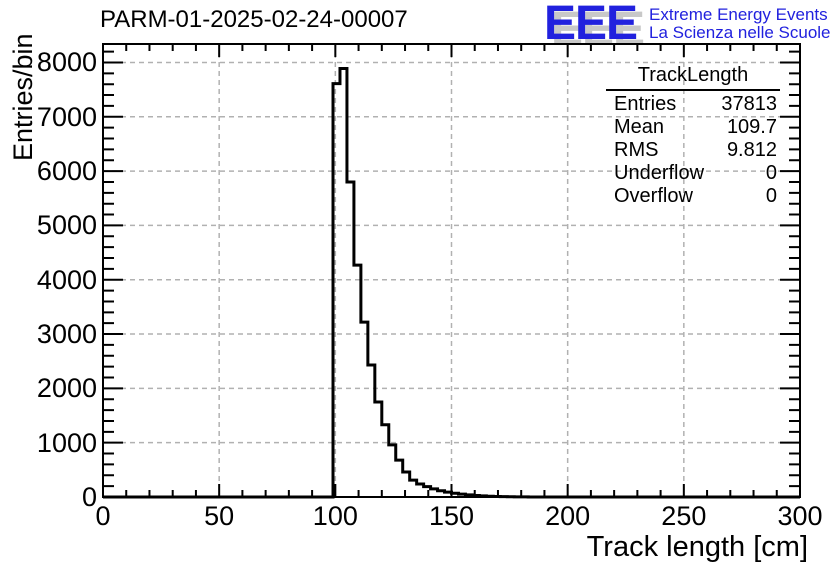 The image size is (836, 572). What do you see at coordinates (693, 77) in the screenshot?
I see `stats-box-title: TrackLength` at bounding box center [693, 77].